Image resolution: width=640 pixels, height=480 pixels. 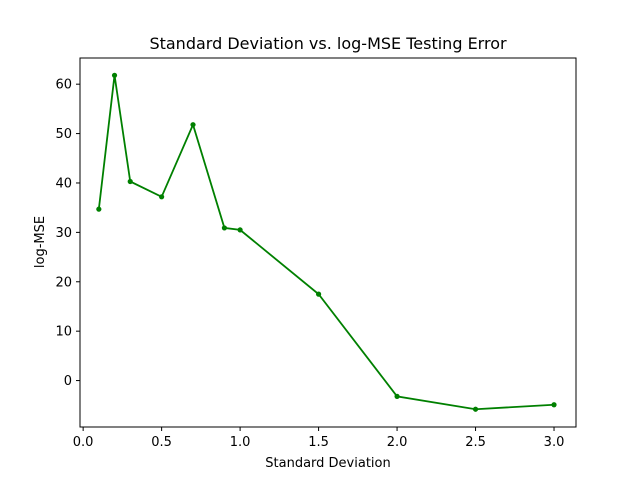 I want to click on y-tick-label: 60, so click(x=63, y=85).